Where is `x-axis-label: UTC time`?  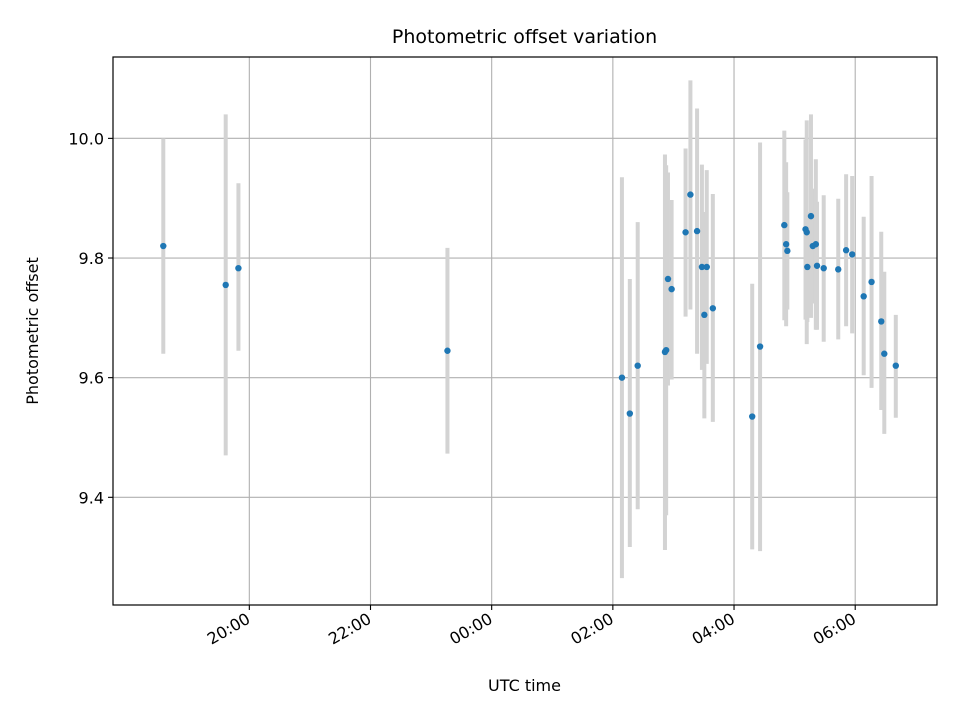
x-axis-label: UTC time is located at coordinates (524, 685).